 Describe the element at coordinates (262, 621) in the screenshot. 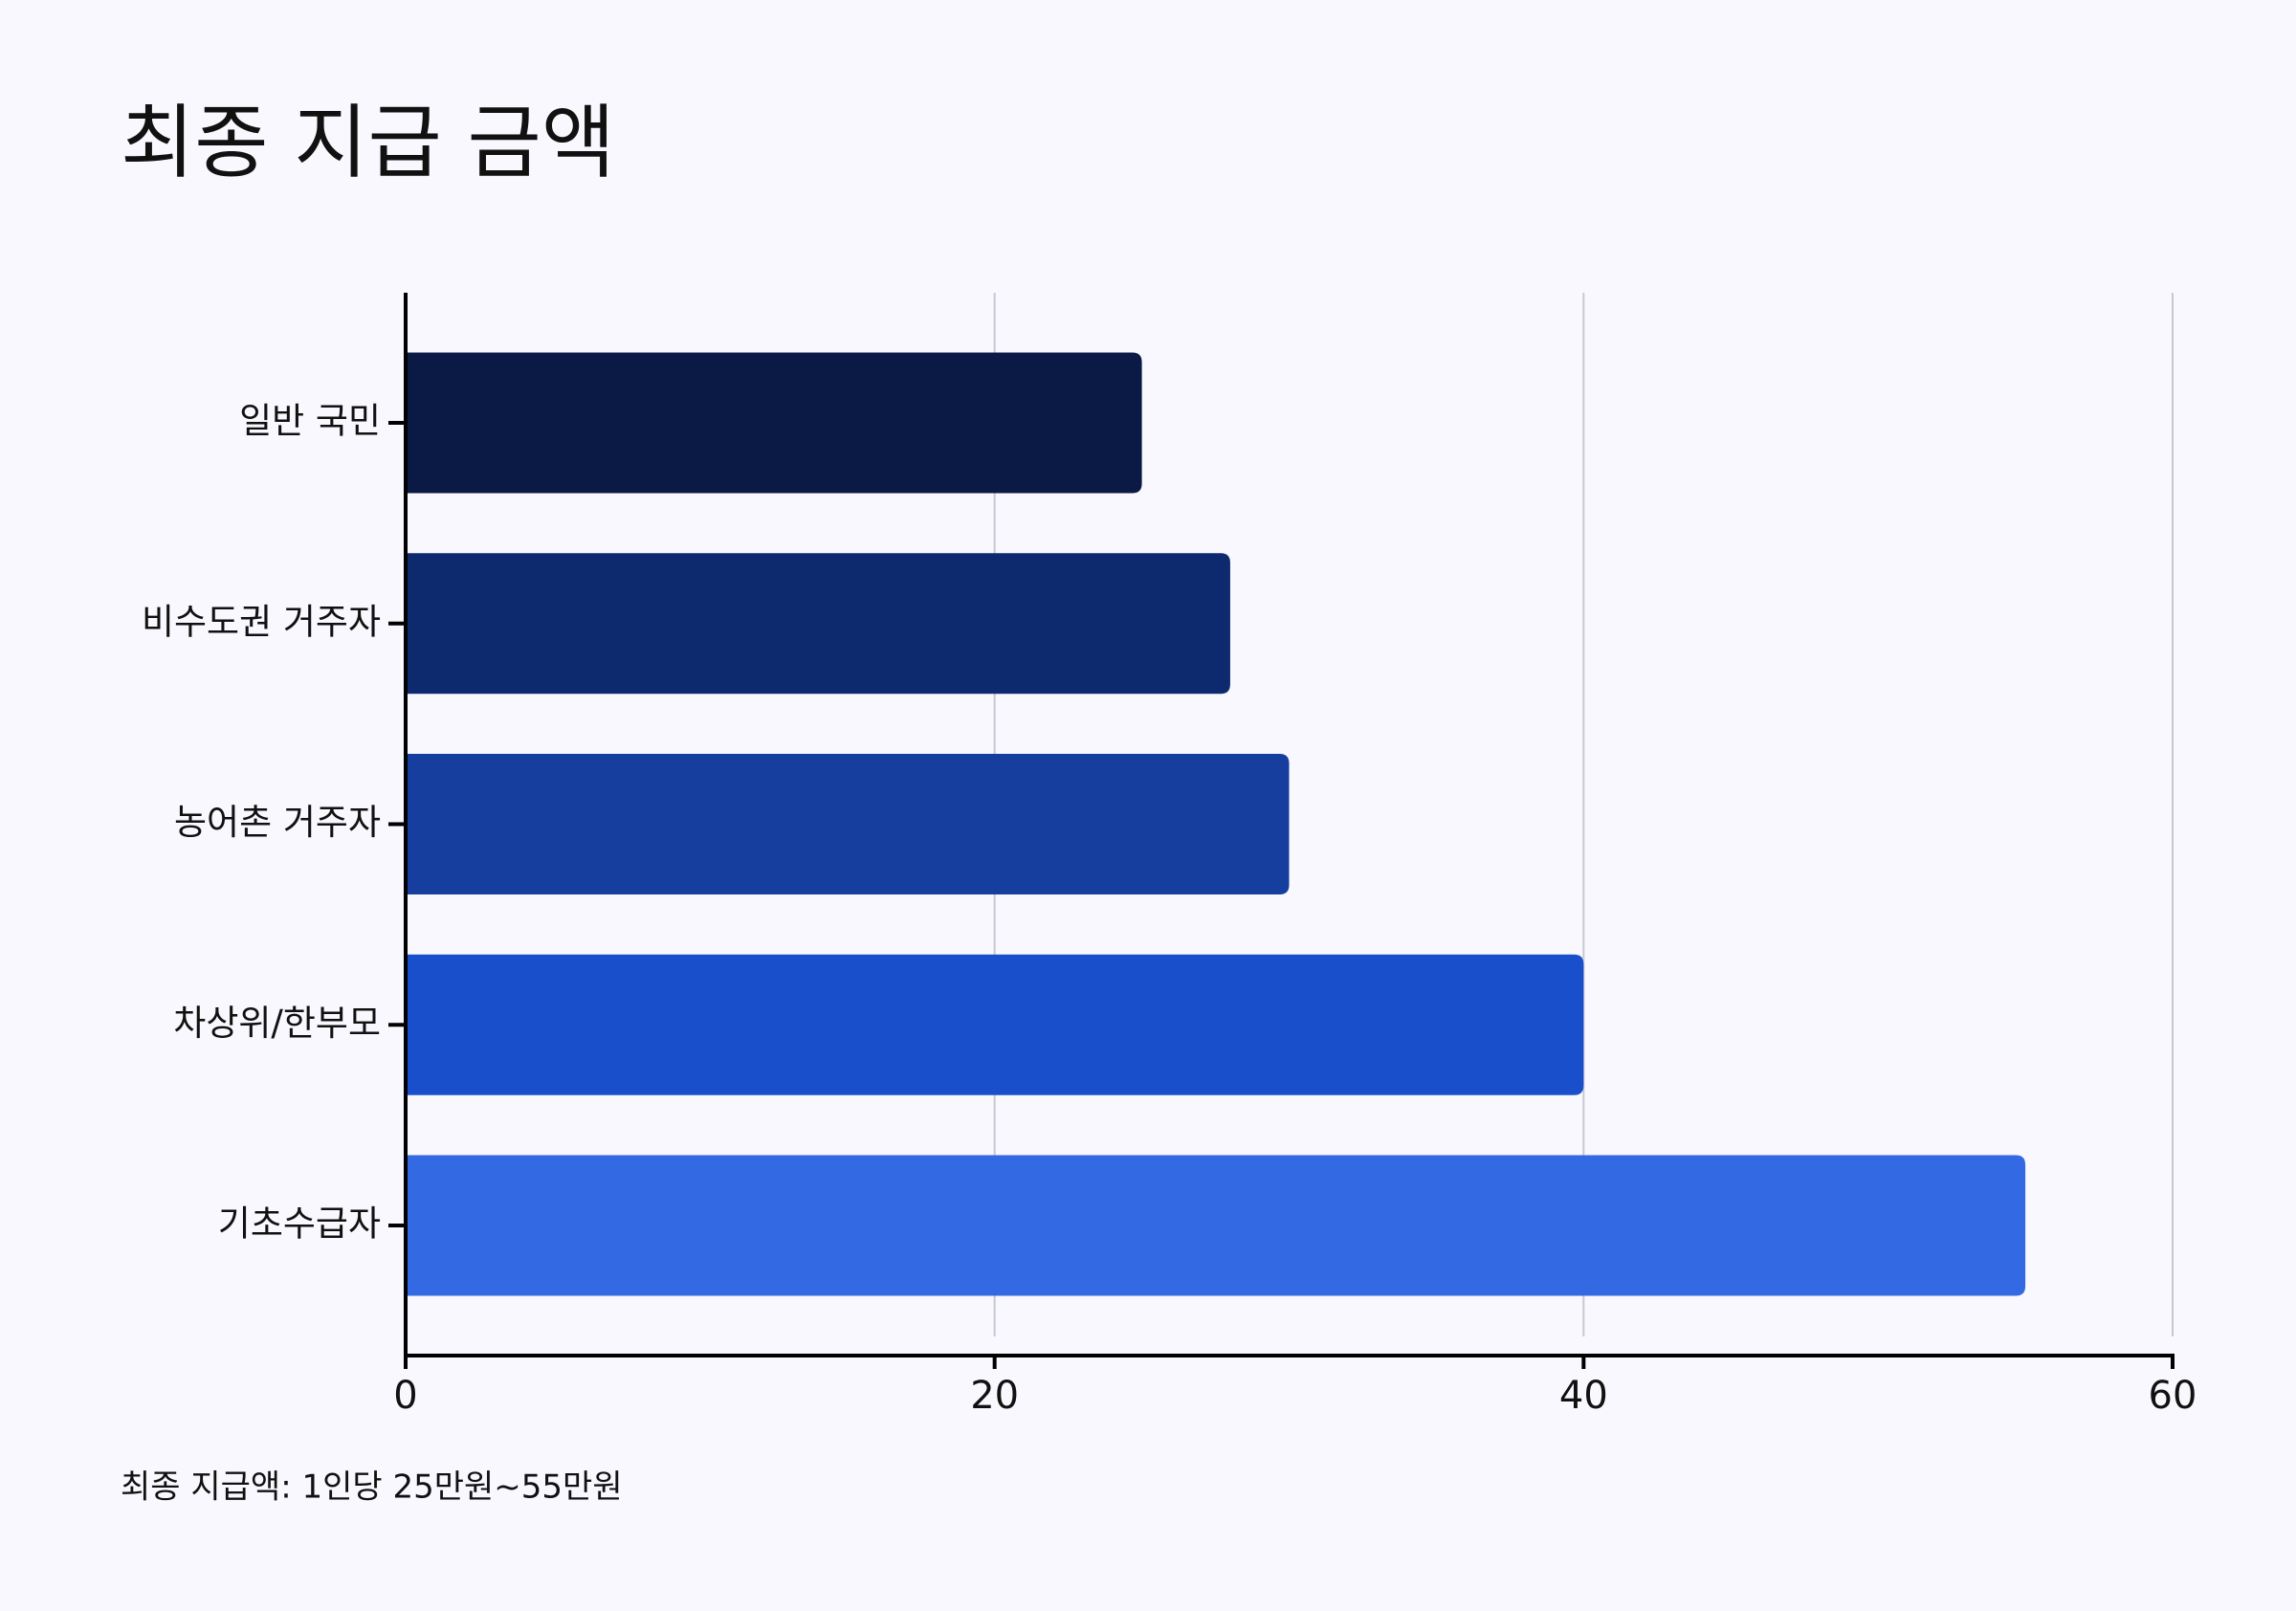

I see `y-tick-label: 비수도권 거주자` at that location.